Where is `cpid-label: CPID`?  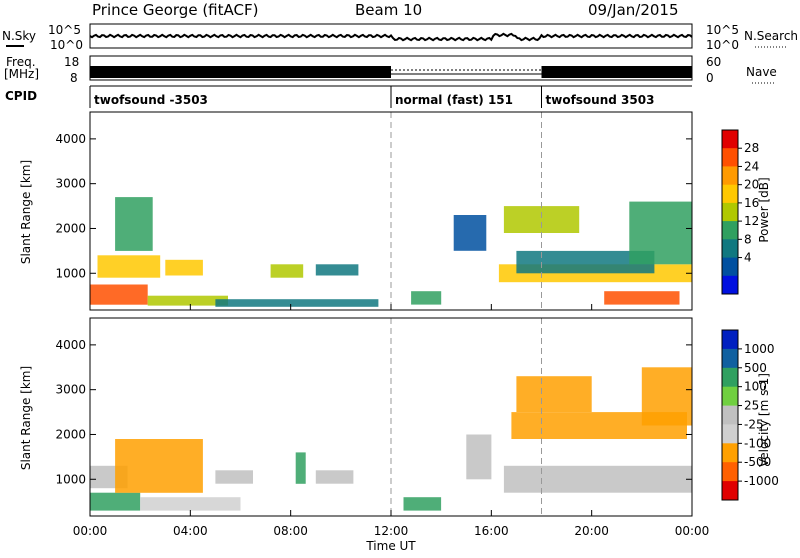 cpid-label: CPID is located at coordinates (21, 96).